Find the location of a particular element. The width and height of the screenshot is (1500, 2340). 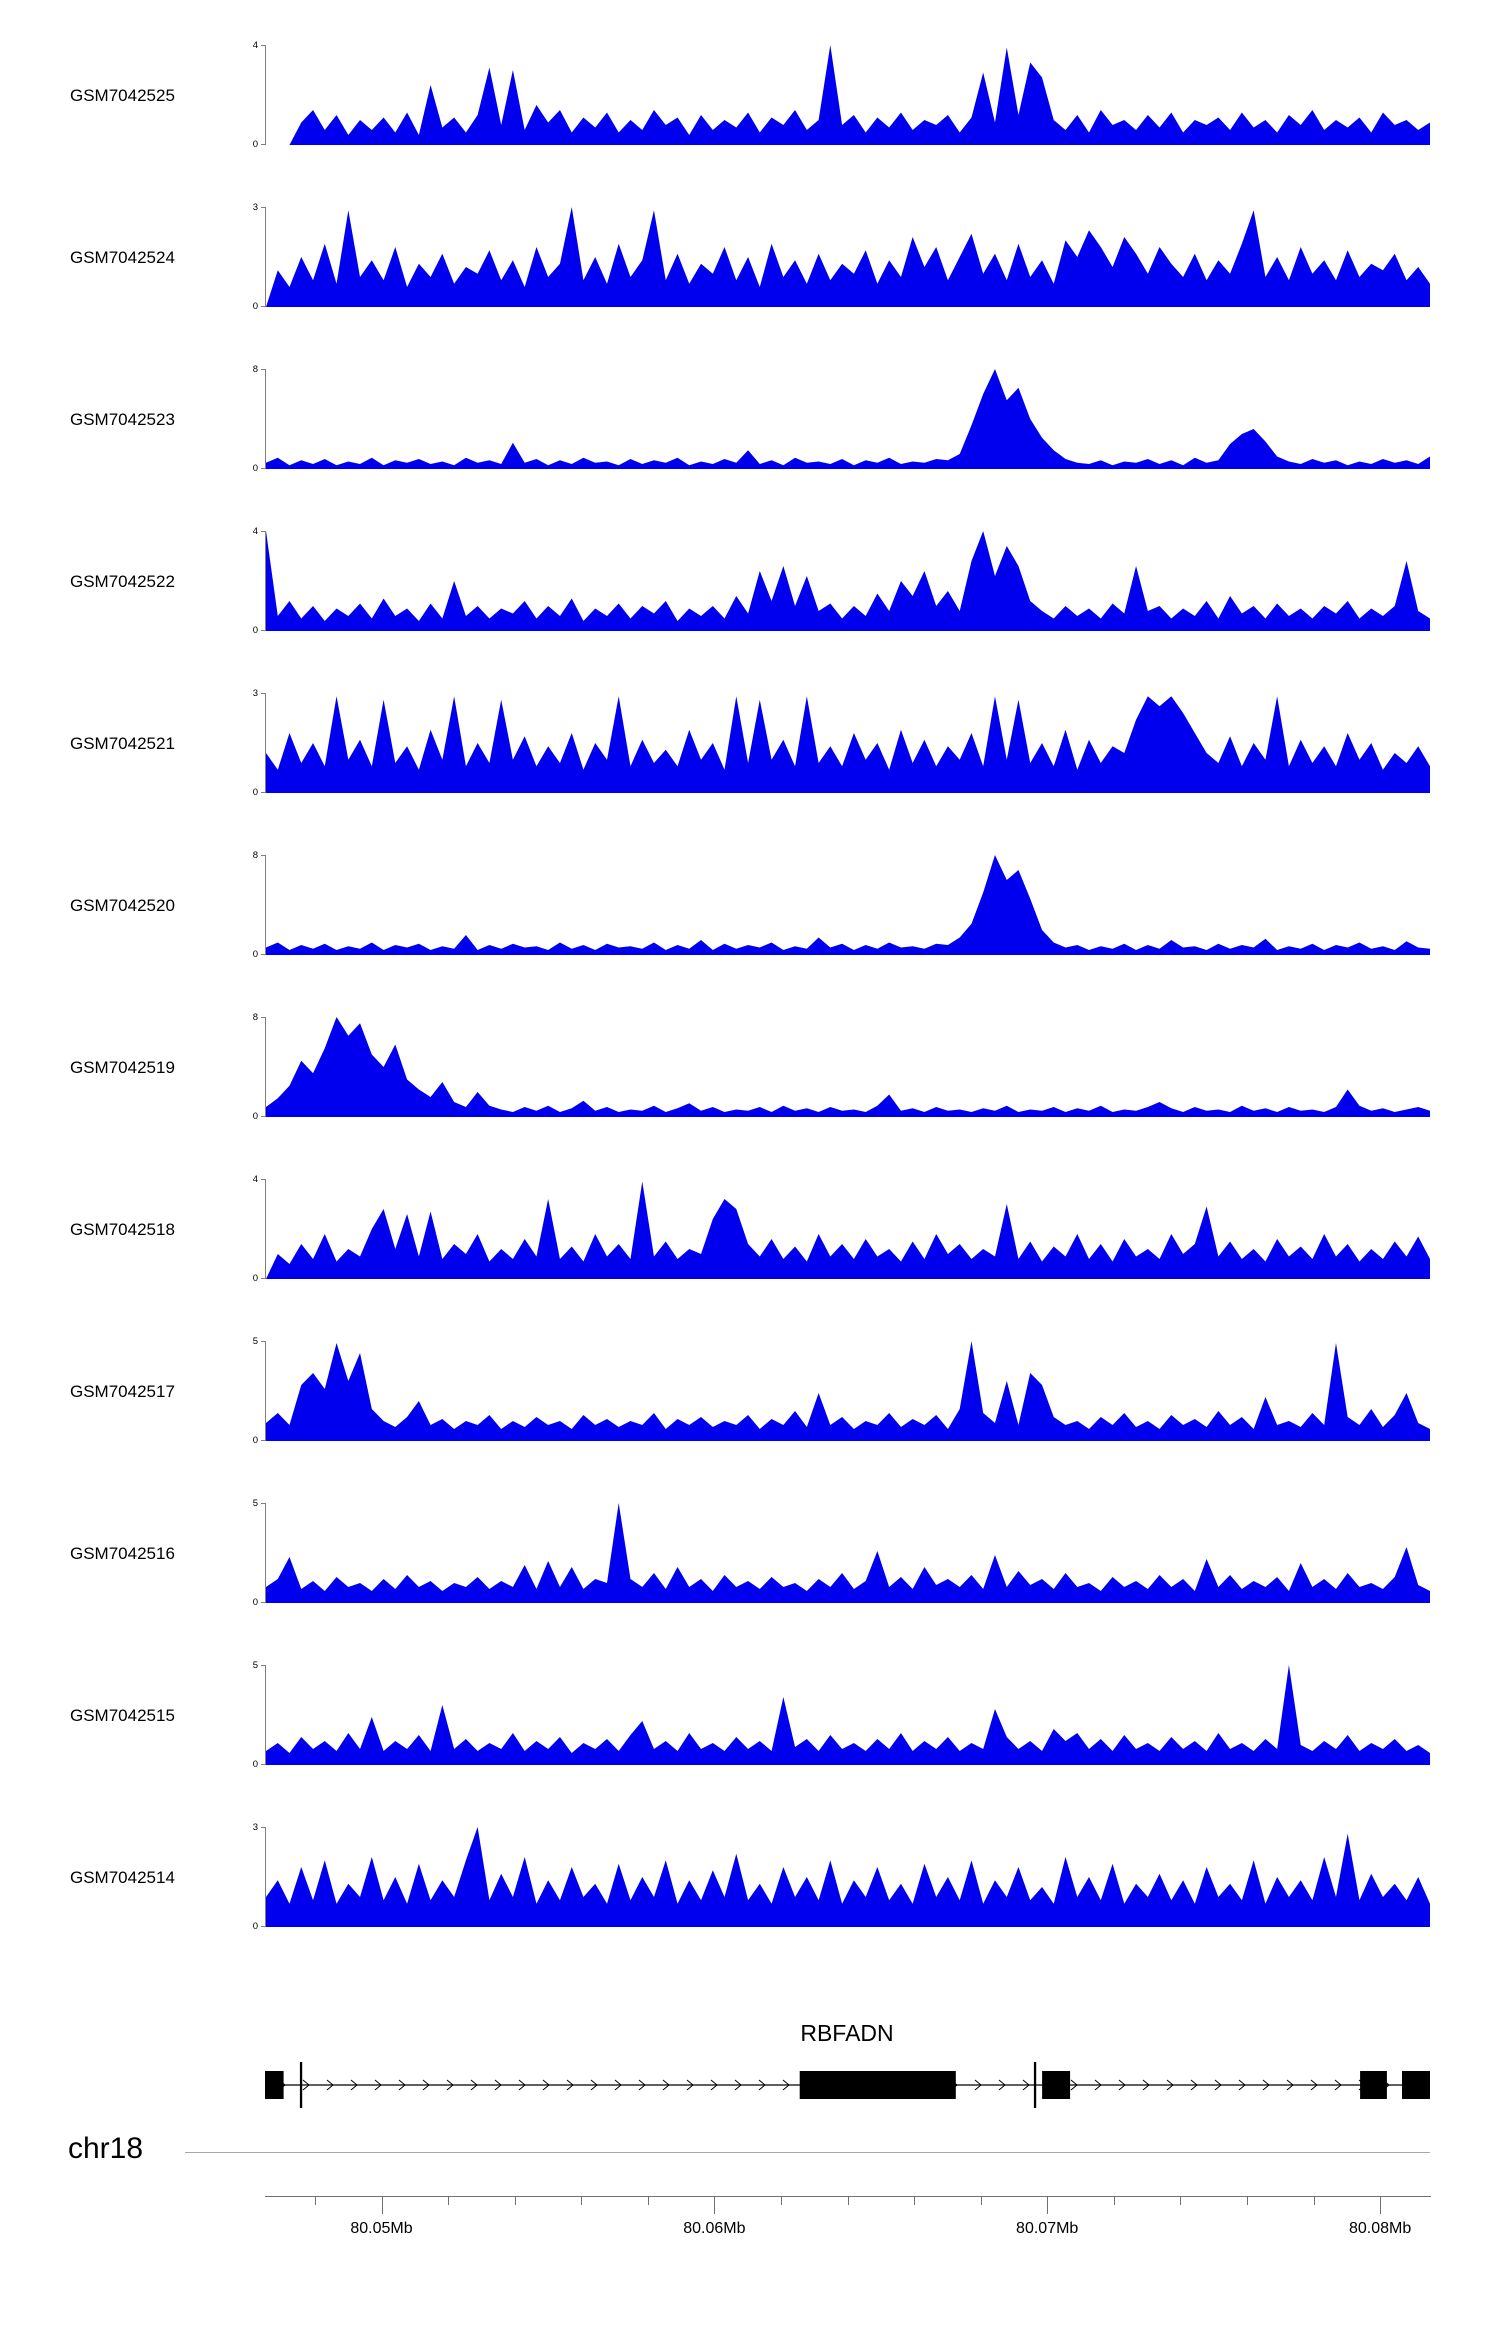

y-axis-max-label: 5 is located at coordinates (255, 1665).